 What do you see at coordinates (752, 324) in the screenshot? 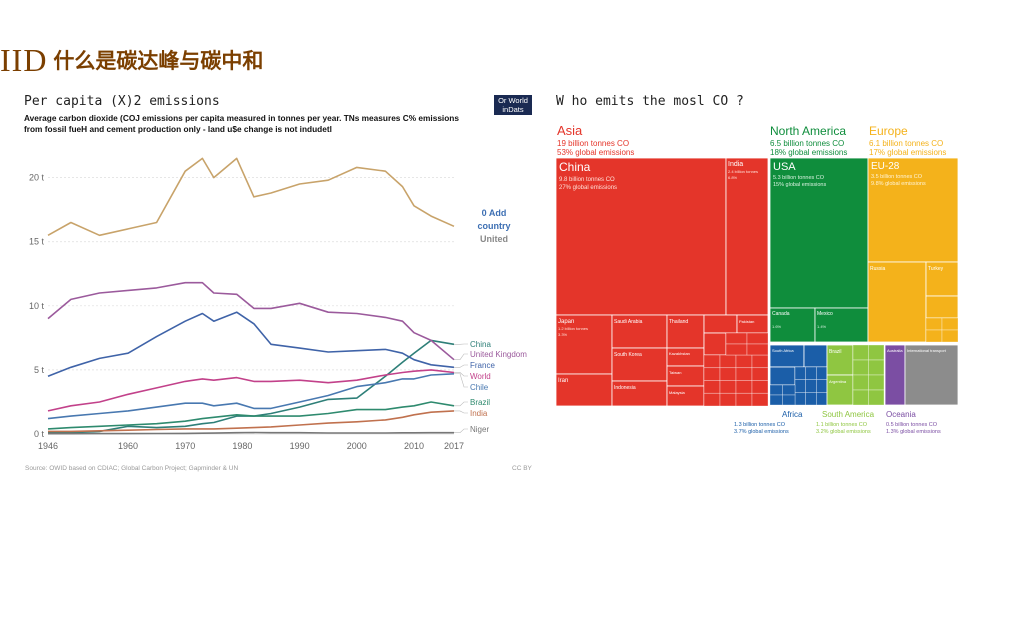
I see `treemap-cell-pakistan` at bounding box center [752, 324].